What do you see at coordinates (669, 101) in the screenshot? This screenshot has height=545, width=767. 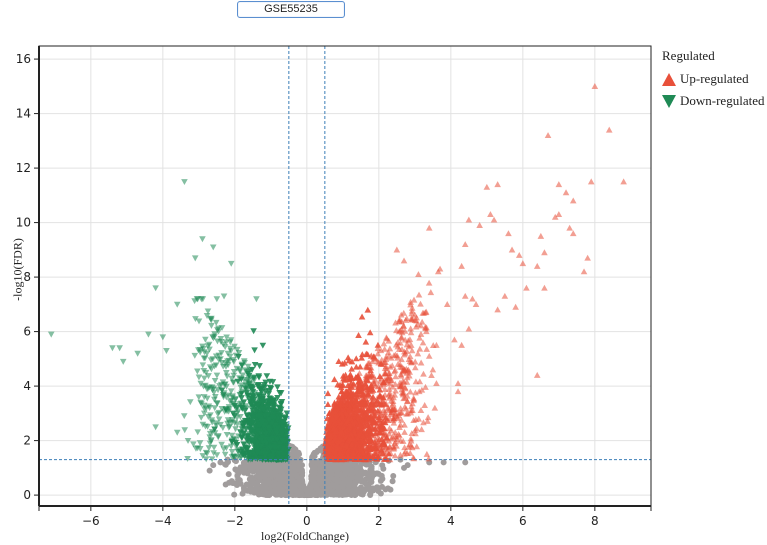 I see `triangle-down-icon` at bounding box center [669, 101].